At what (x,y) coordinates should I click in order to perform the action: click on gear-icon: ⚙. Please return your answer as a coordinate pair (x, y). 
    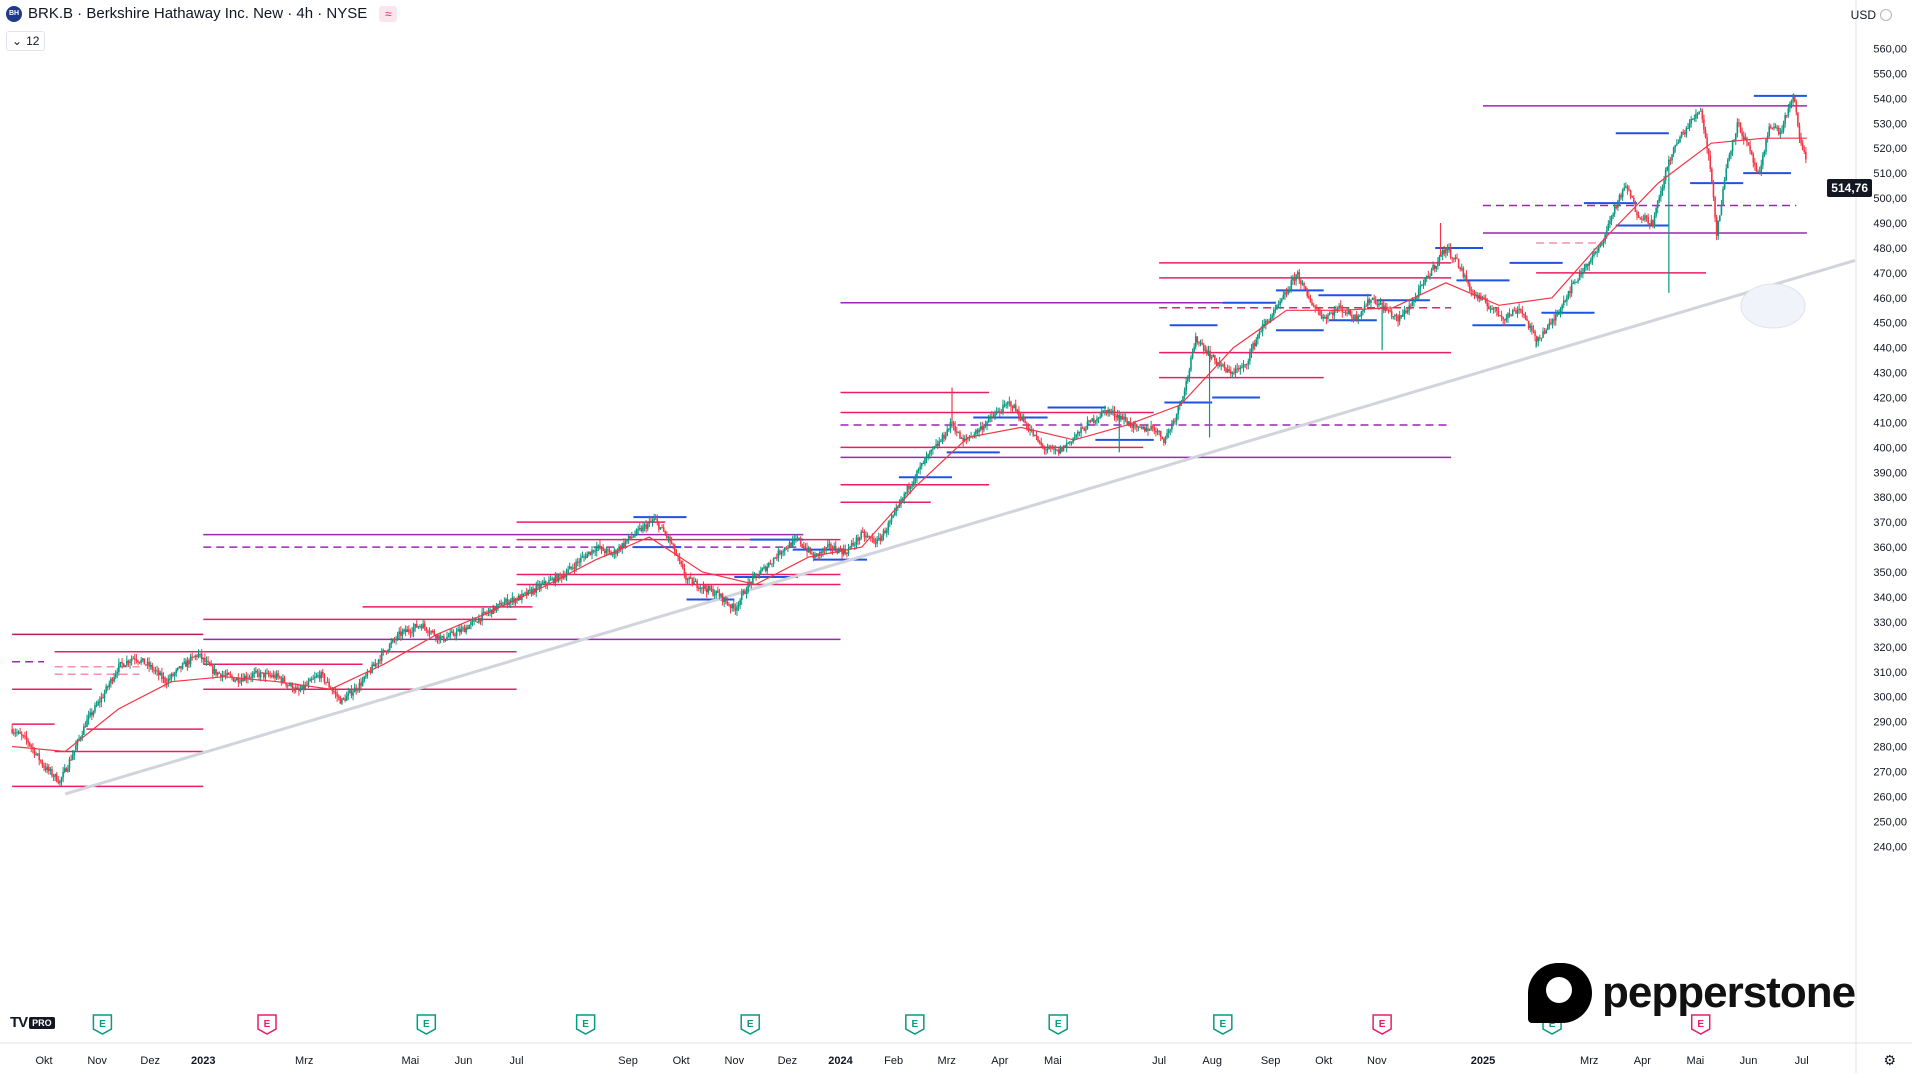
    Looking at the image, I should click on (1889, 1060).